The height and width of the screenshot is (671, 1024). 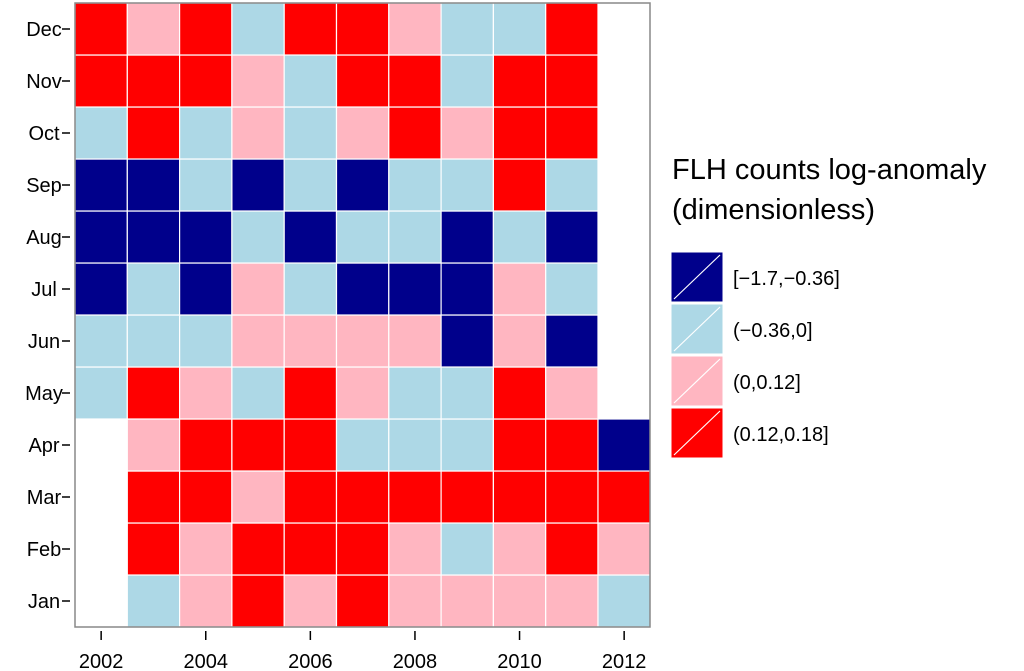 I want to click on heatmap-cell-jun-2006, so click(x=310, y=341).